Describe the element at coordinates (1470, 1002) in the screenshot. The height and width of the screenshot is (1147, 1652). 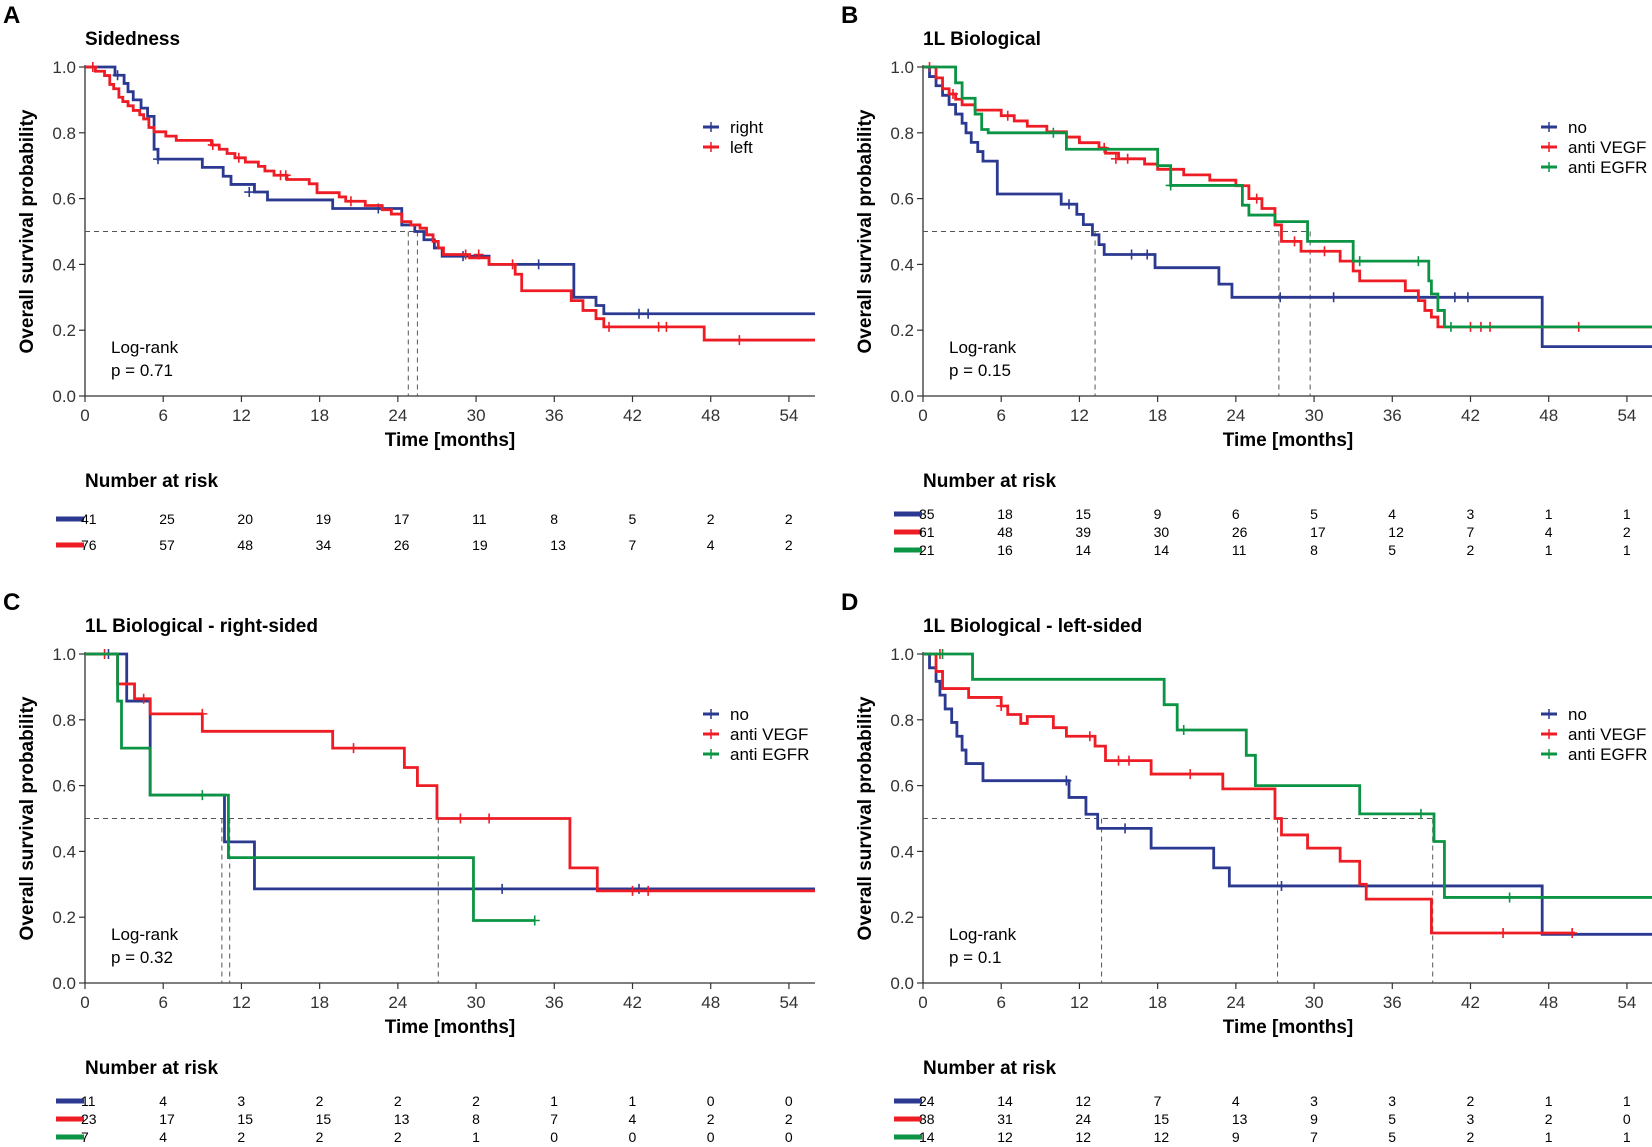
I see `x-tick-label: 42` at that location.